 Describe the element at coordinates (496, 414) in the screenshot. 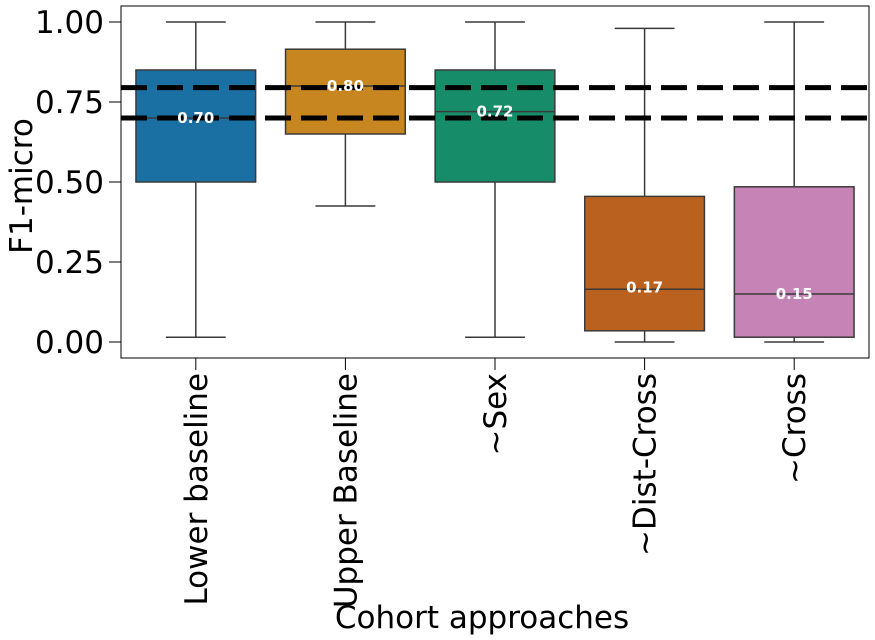

I see `x-tick-label: ~Sex` at that location.